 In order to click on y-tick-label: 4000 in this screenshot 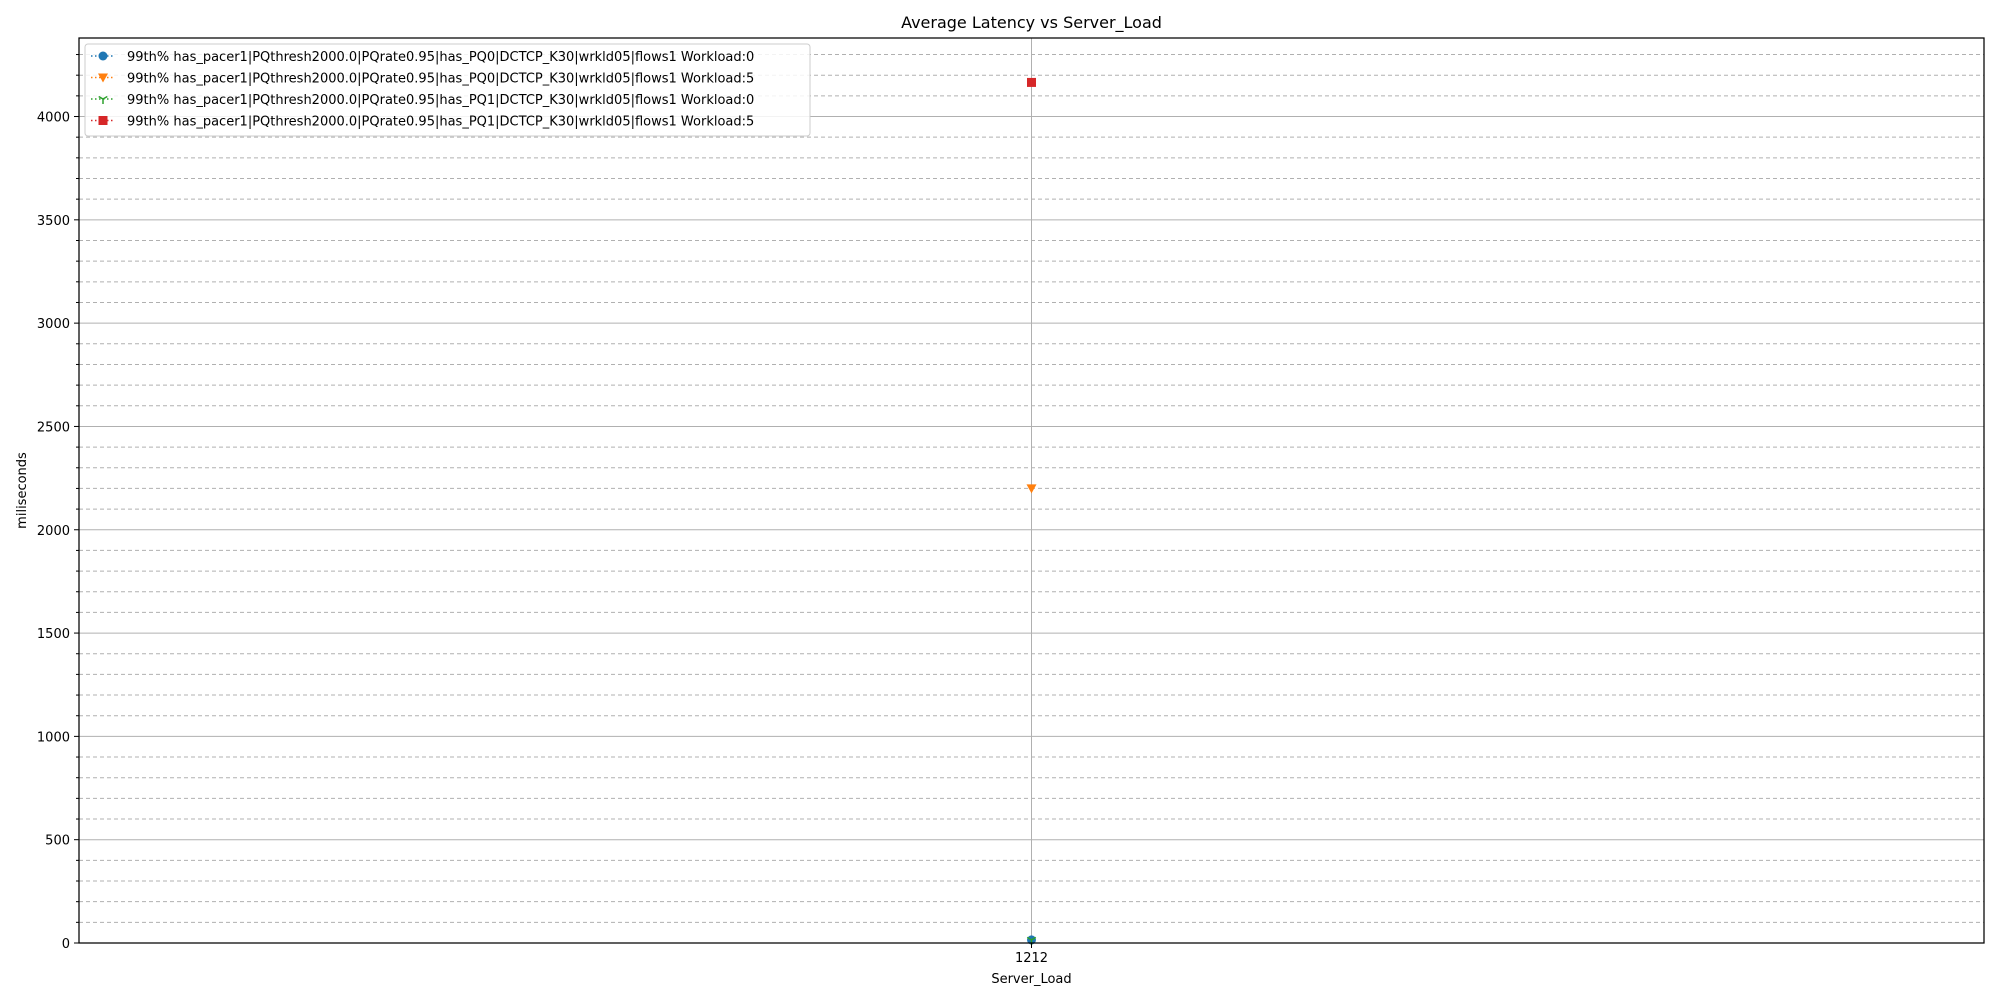, I will do `click(53, 118)`.